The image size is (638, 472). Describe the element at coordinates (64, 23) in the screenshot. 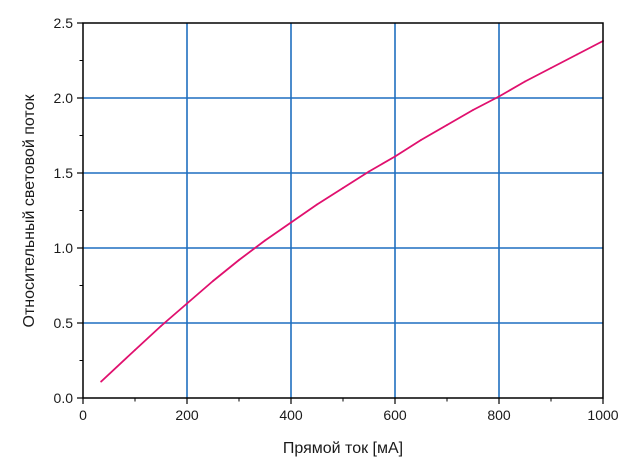

I see `y-tick-label: 2.5` at that location.